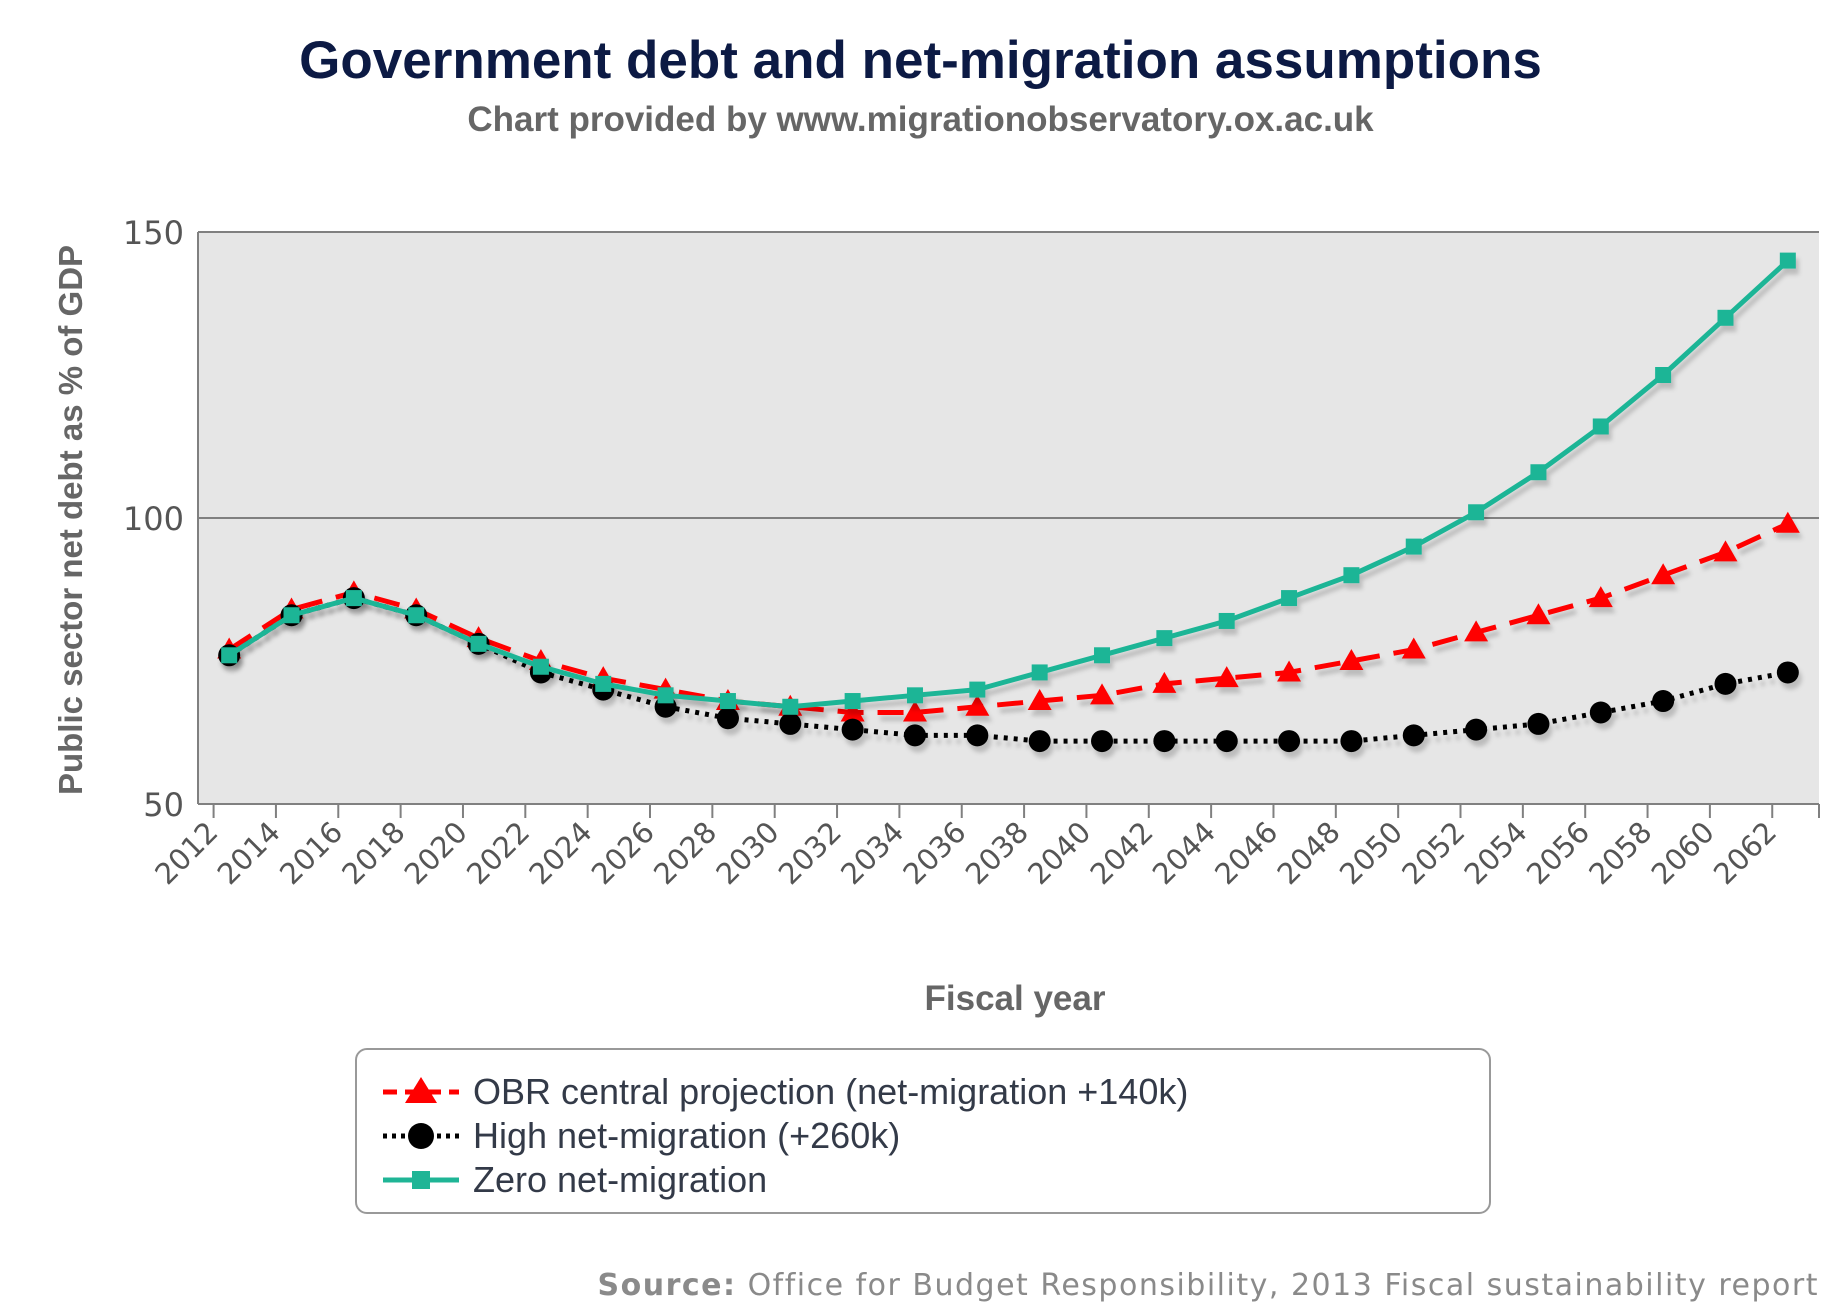  Describe the element at coordinates (1496, 853) in the screenshot. I see `x-tick-label: 2054` at that location.